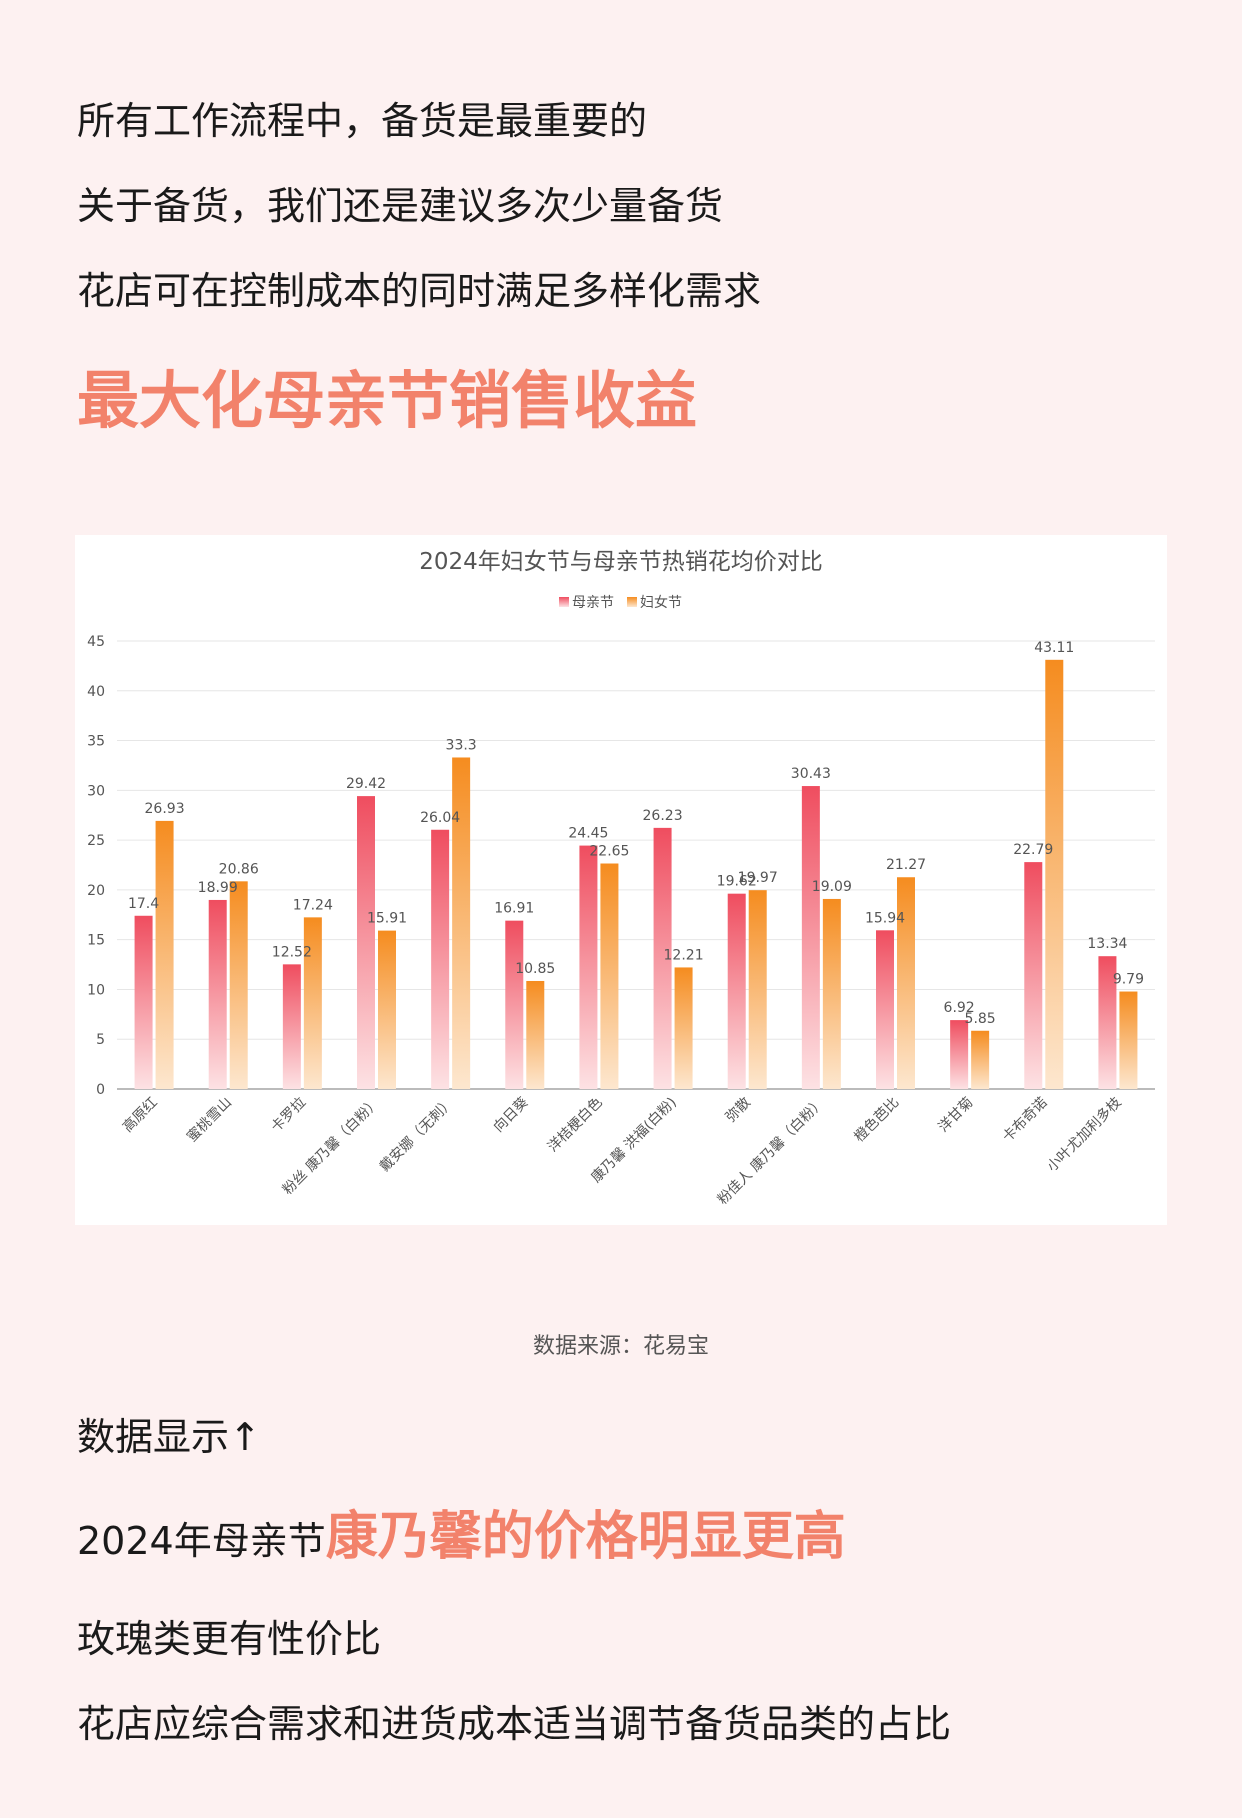 This screenshot has height=1818, width=1242. I want to click on y-tick-label: 20, so click(96, 891).